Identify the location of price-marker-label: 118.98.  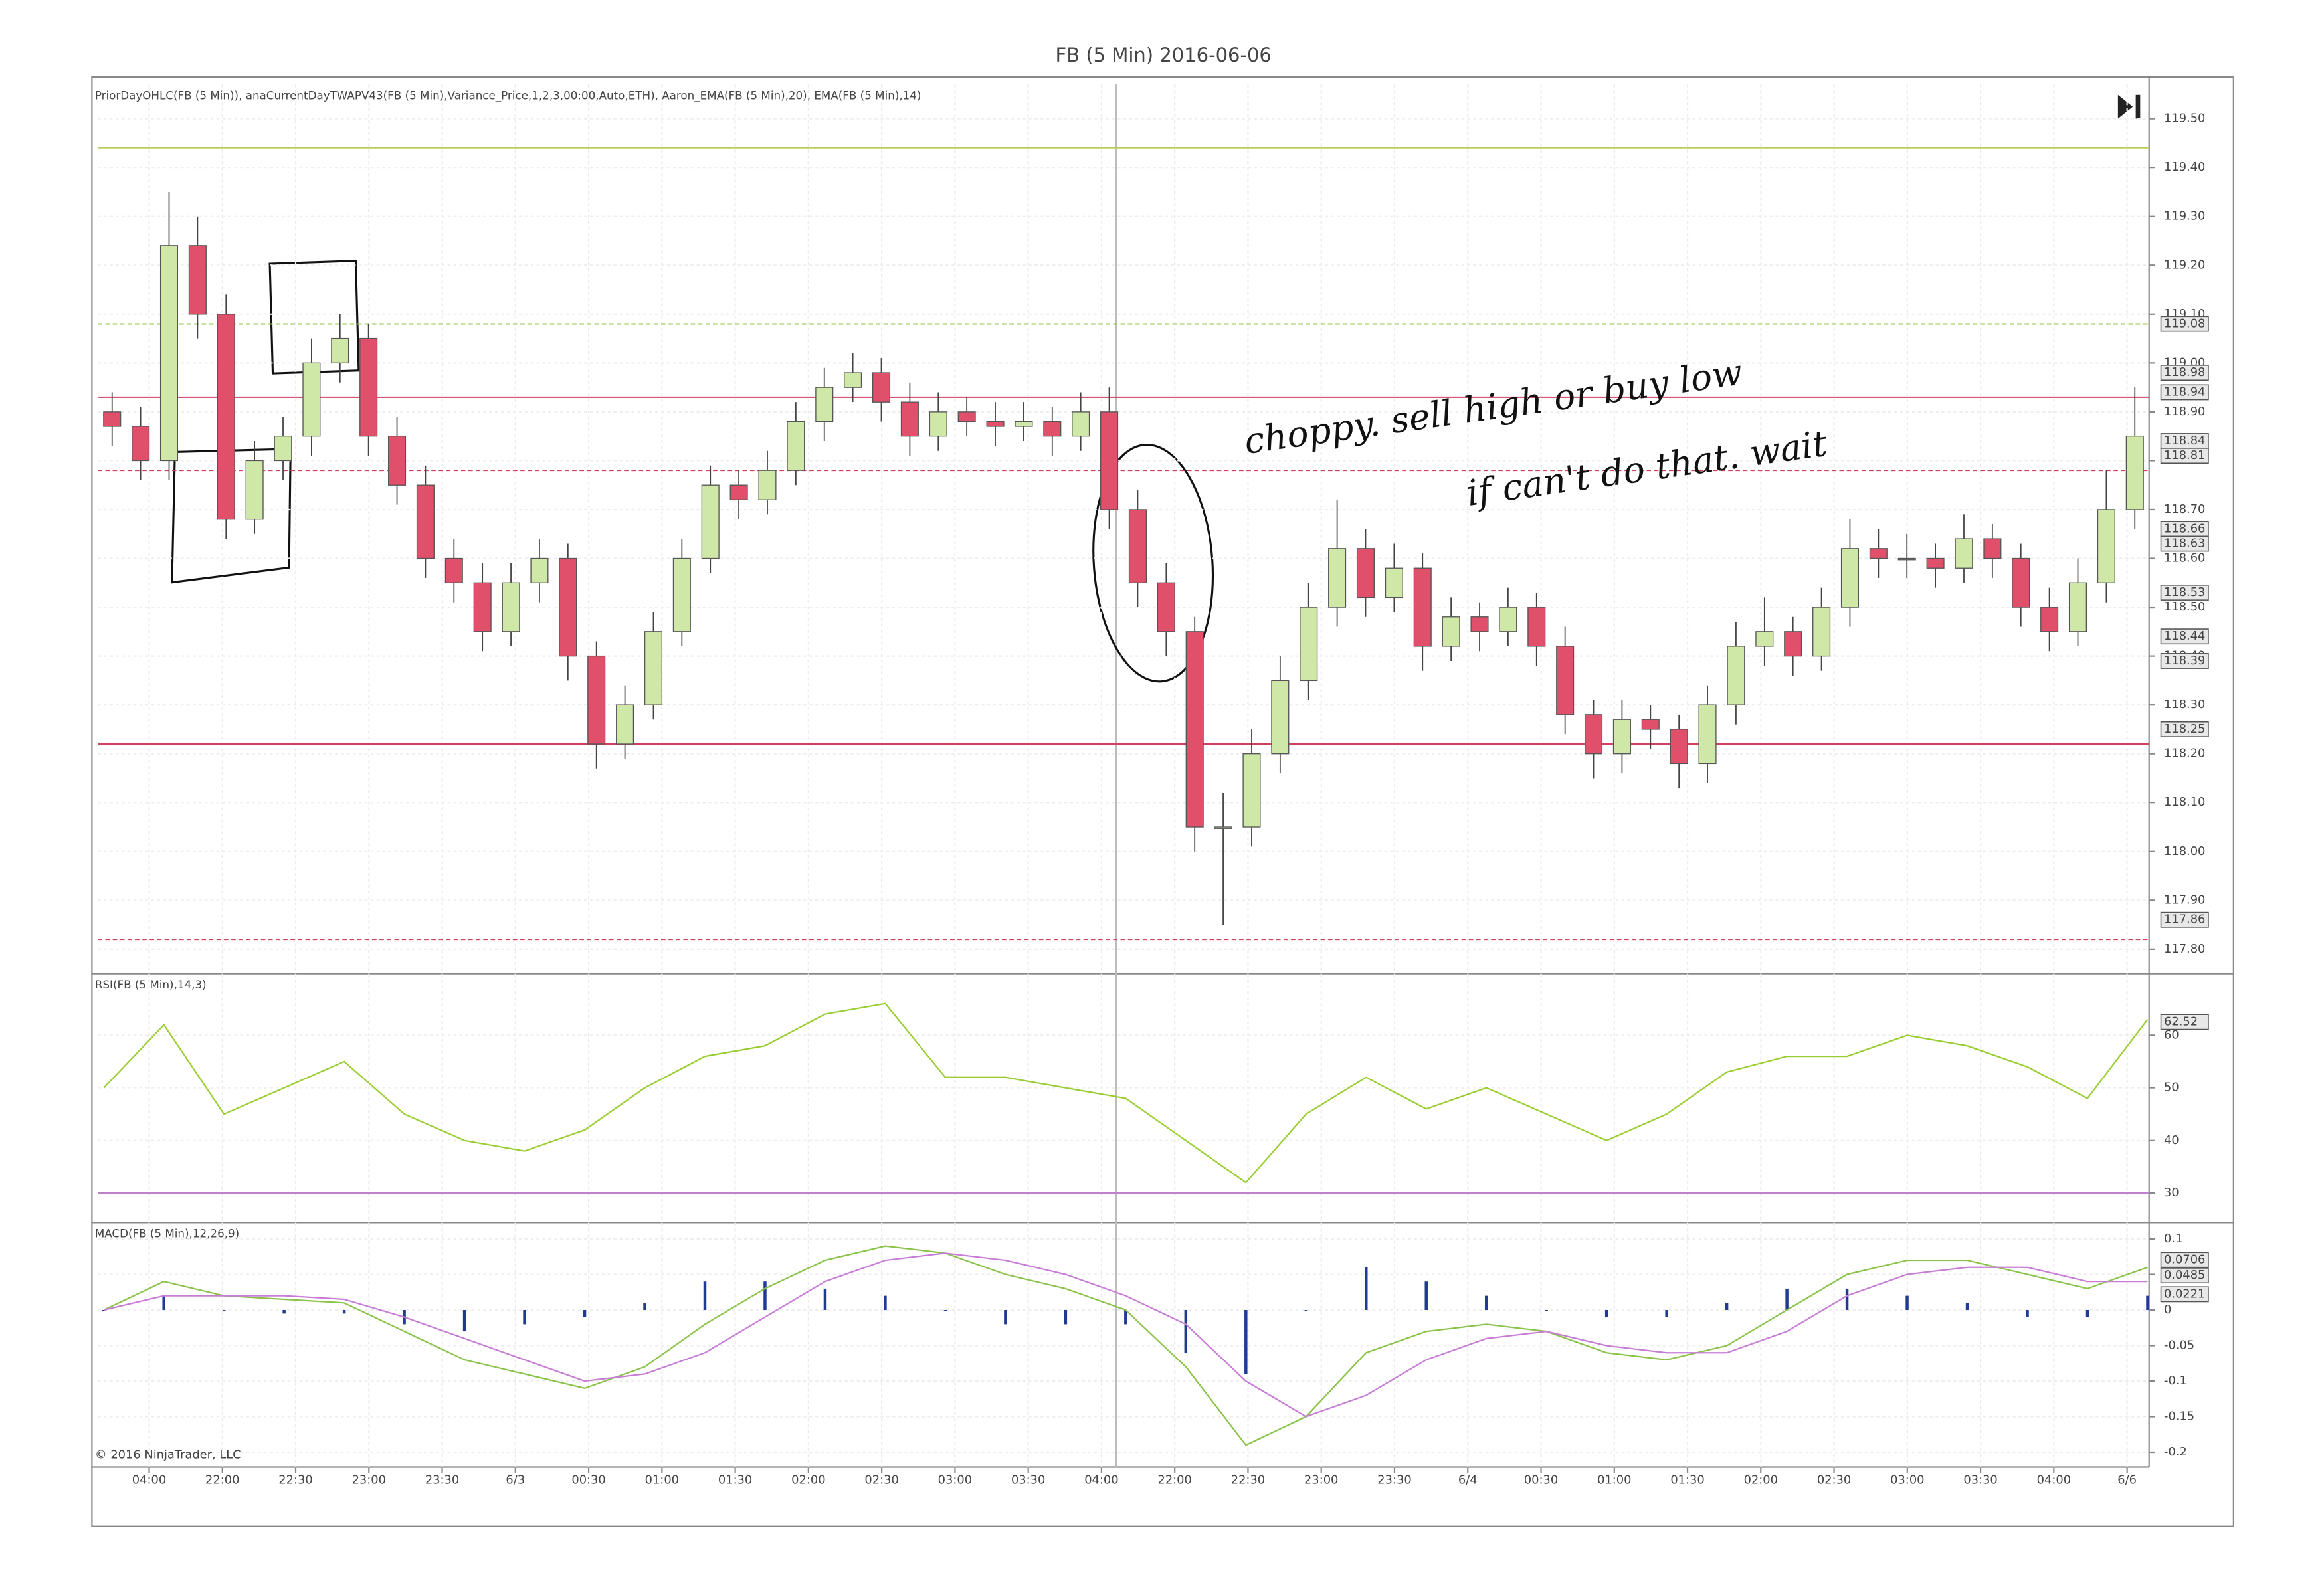
(2184, 372).